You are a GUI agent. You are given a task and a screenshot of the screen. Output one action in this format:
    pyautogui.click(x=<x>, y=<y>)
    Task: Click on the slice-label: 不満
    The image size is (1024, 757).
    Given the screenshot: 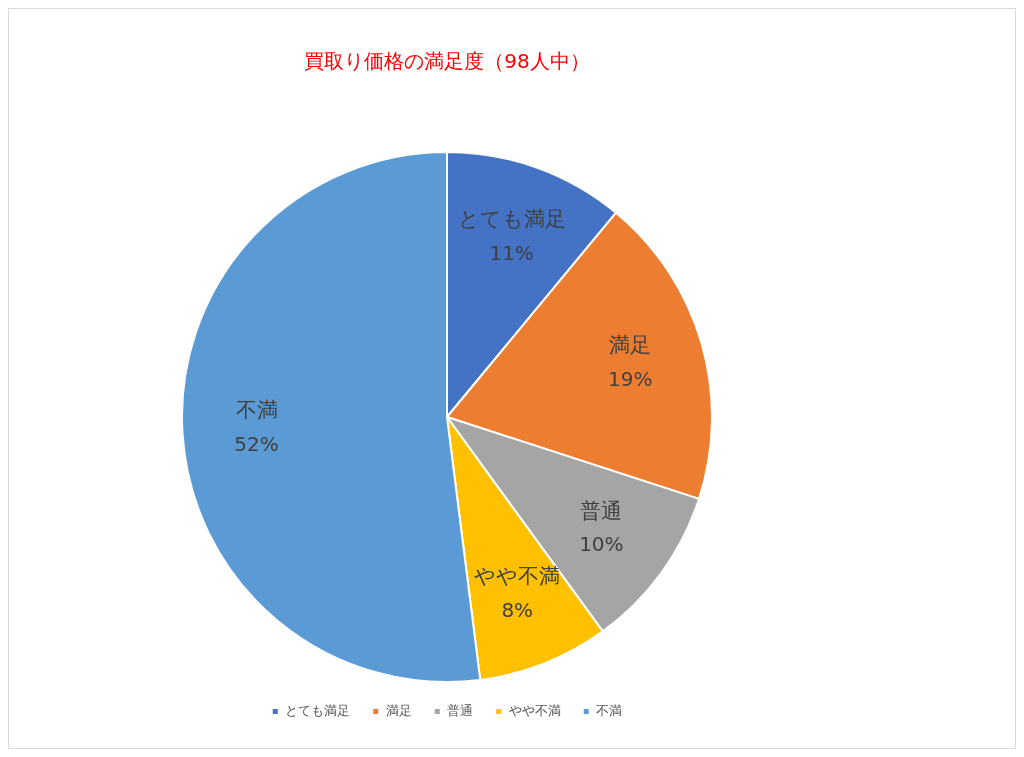 What is the action you would take?
    pyautogui.click(x=256, y=410)
    